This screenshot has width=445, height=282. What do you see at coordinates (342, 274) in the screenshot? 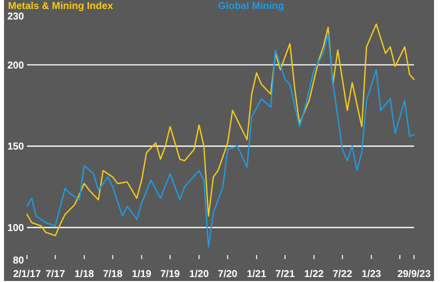
I see `x-tick-label: 7/22` at bounding box center [342, 274].